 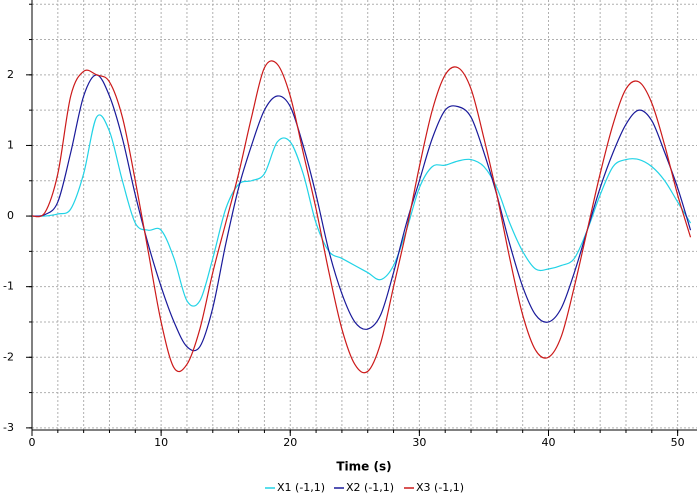 What do you see at coordinates (8, 427) in the screenshot?
I see `y-tick-label: -3` at bounding box center [8, 427].